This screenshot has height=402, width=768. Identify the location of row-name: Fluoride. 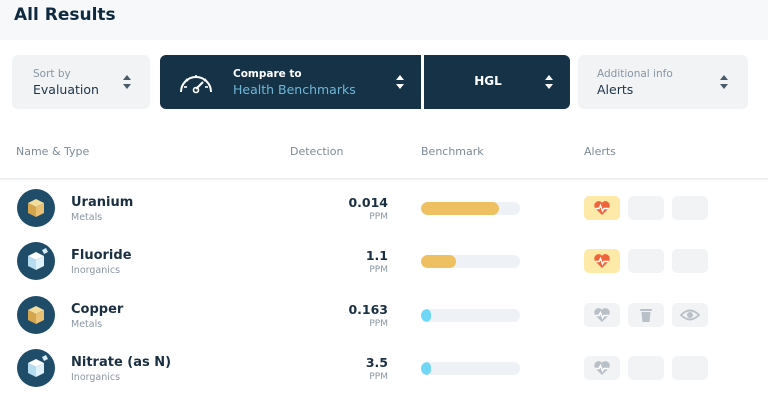
(101, 255).